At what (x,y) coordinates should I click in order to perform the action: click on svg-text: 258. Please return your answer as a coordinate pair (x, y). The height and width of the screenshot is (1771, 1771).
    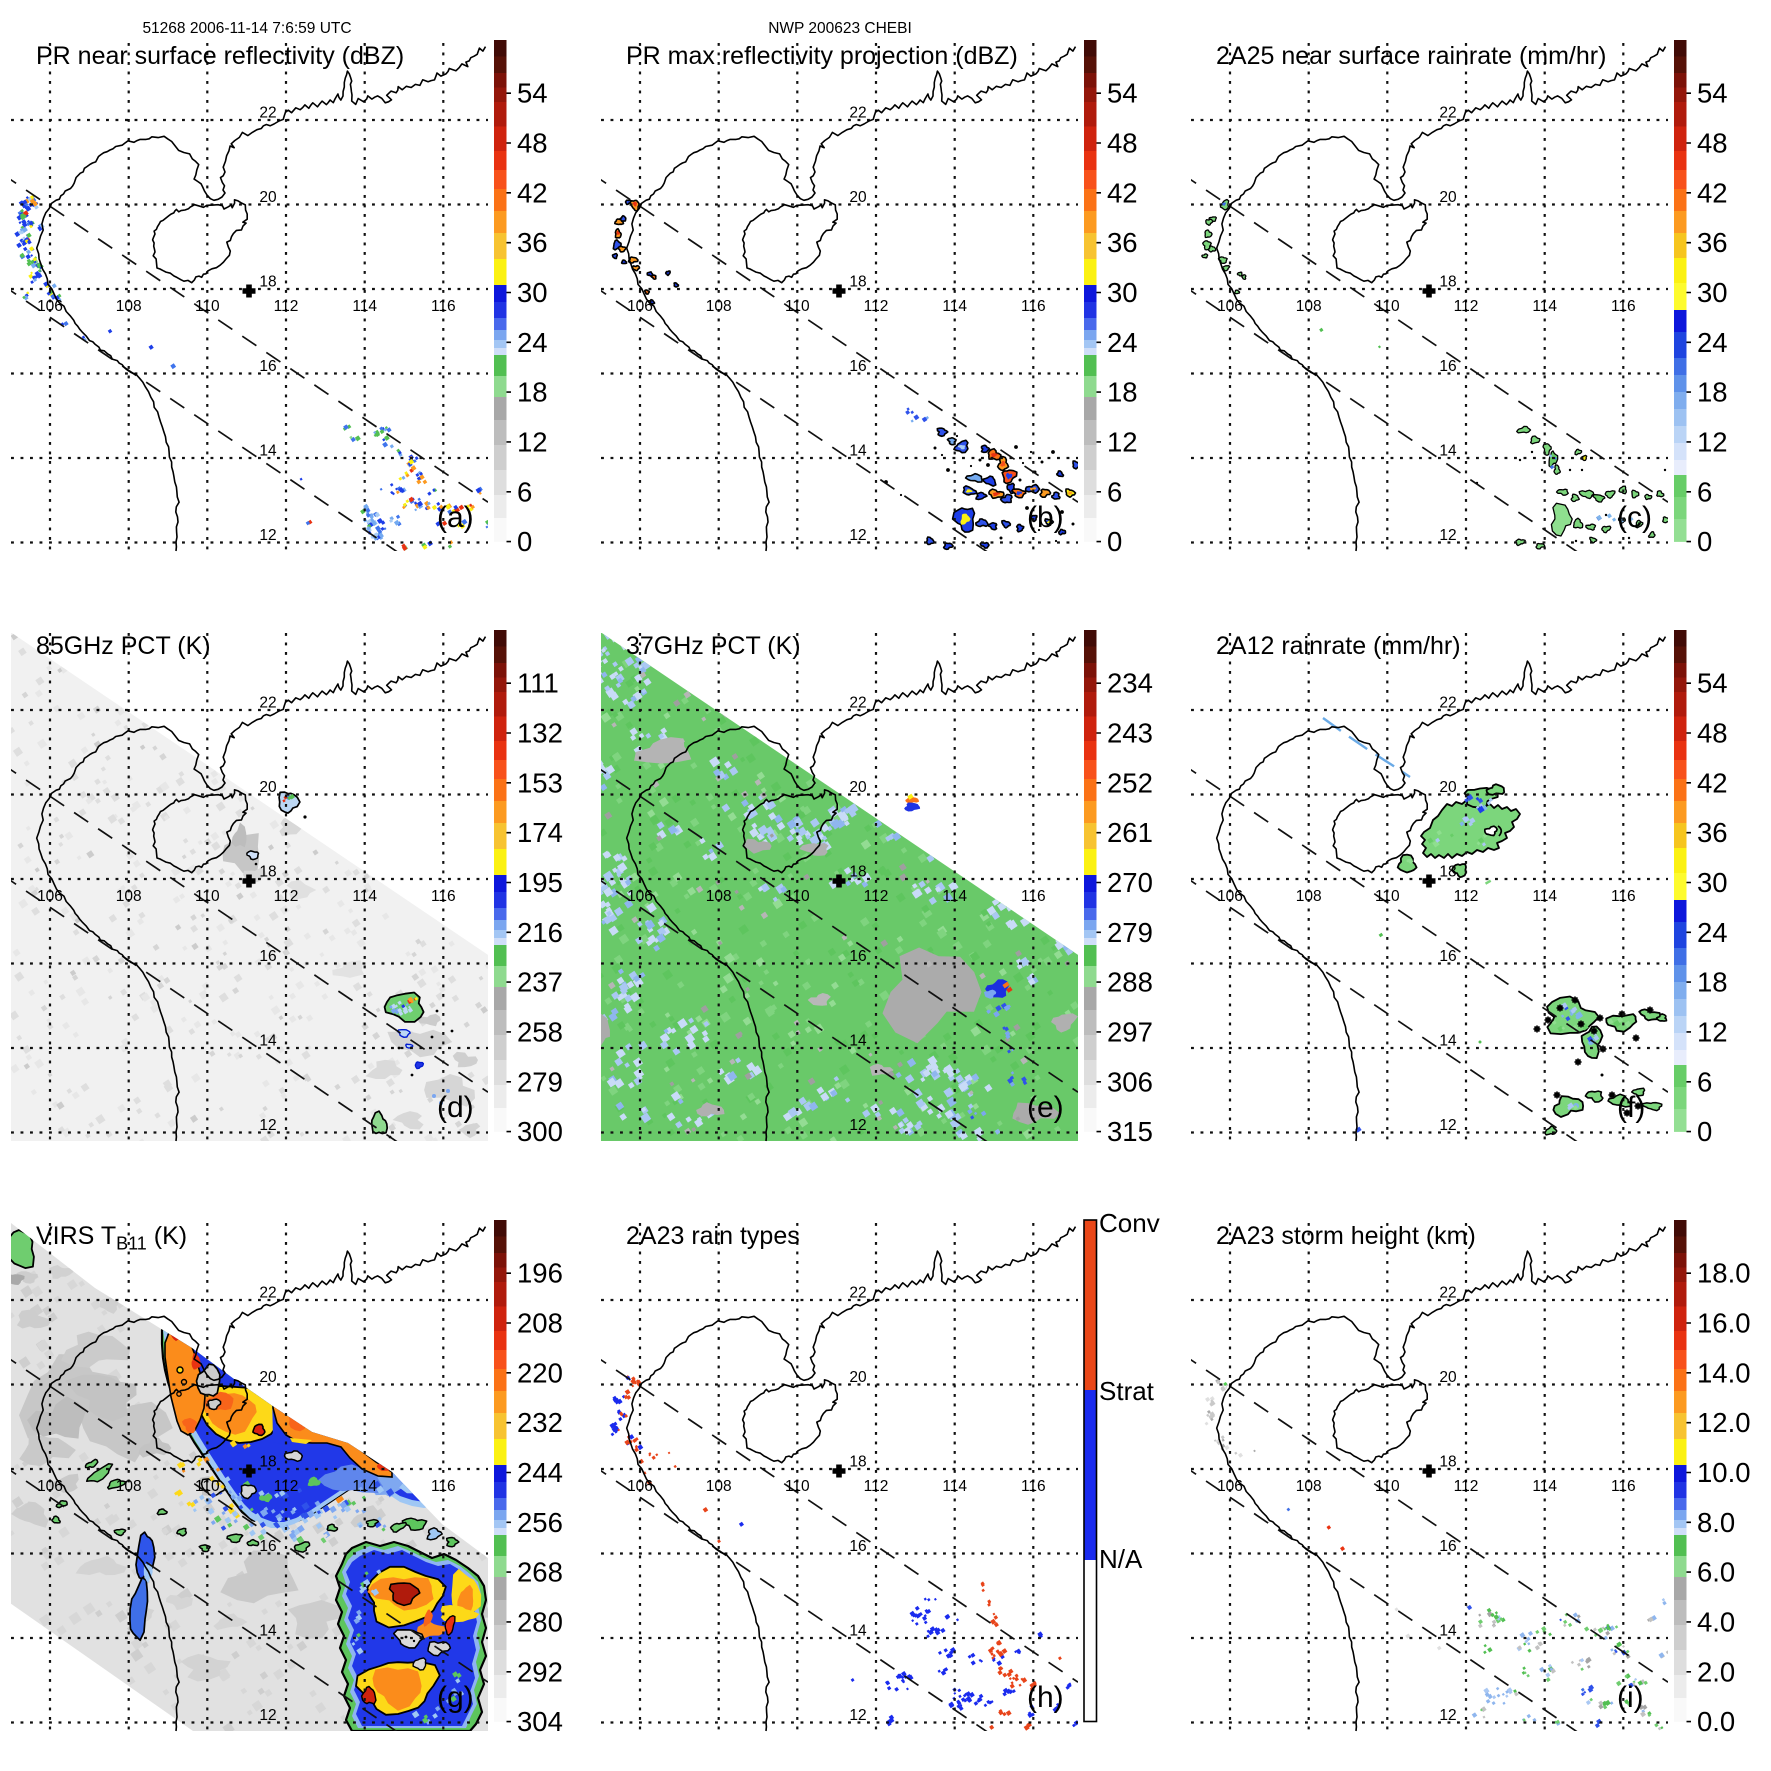
    Looking at the image, I should click on (540, 1031).